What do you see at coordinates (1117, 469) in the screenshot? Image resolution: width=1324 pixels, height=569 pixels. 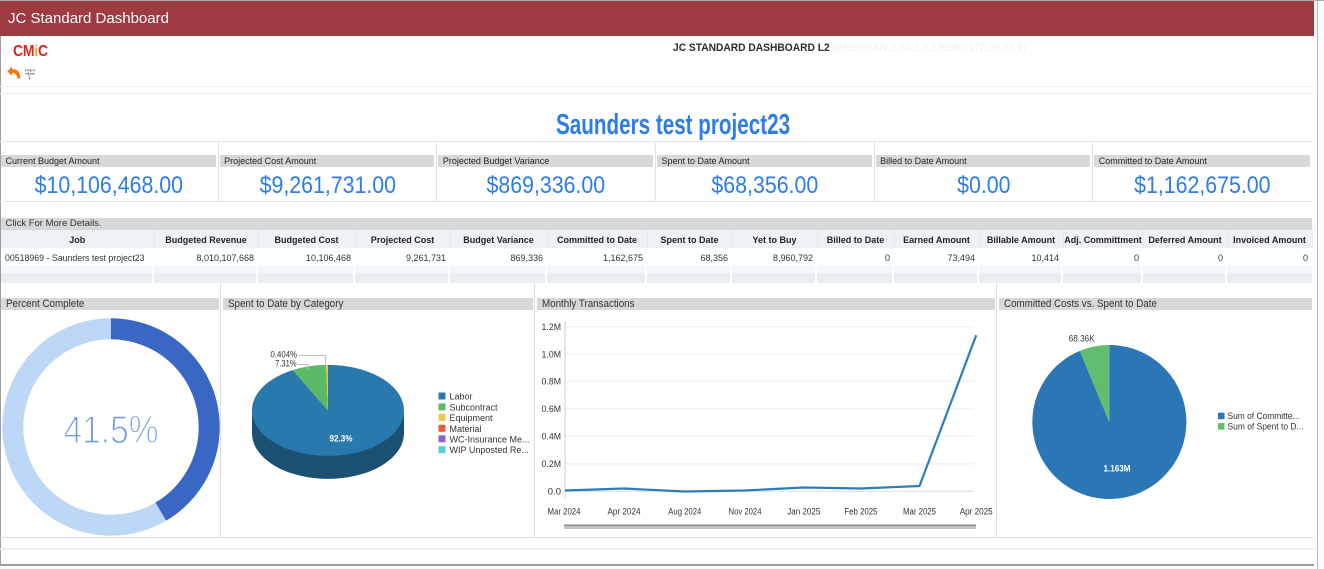 I see `svg-text: 1.163M` at bounding box center [1117, 469].